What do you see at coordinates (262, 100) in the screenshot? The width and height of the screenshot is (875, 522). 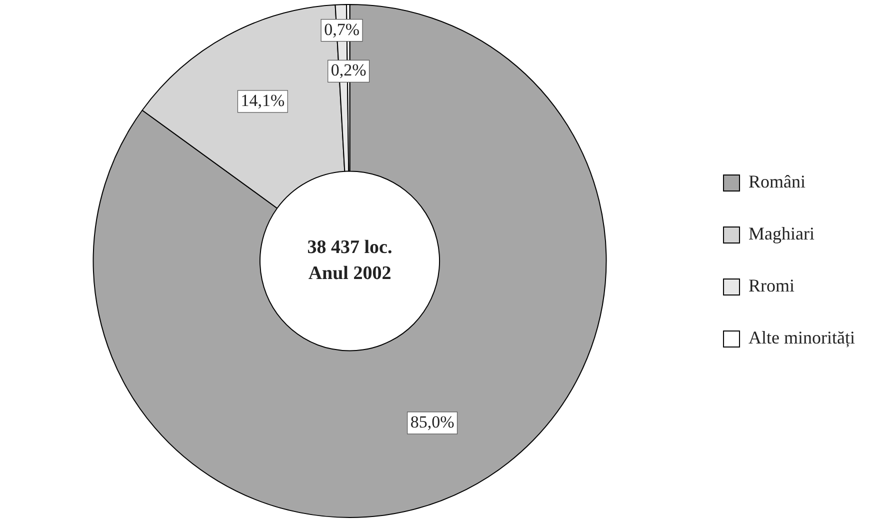 I see `data-label: 14,1%` at bounding box center [262, 100].